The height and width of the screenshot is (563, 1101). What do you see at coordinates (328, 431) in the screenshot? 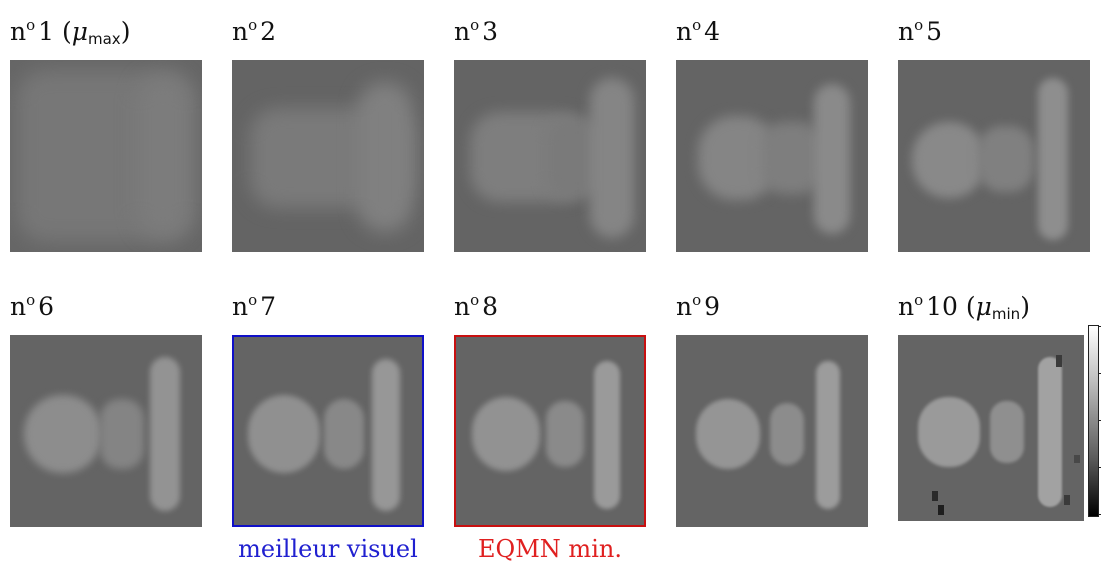
I see `reconstruction-image-best-visual` at bounding box center [328, 431].